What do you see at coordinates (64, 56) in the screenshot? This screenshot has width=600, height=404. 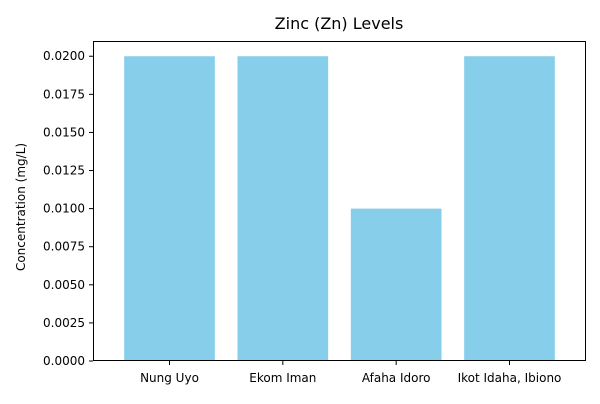 I see `y-tick-label: 0.0200` at bounding box center [64, 56].